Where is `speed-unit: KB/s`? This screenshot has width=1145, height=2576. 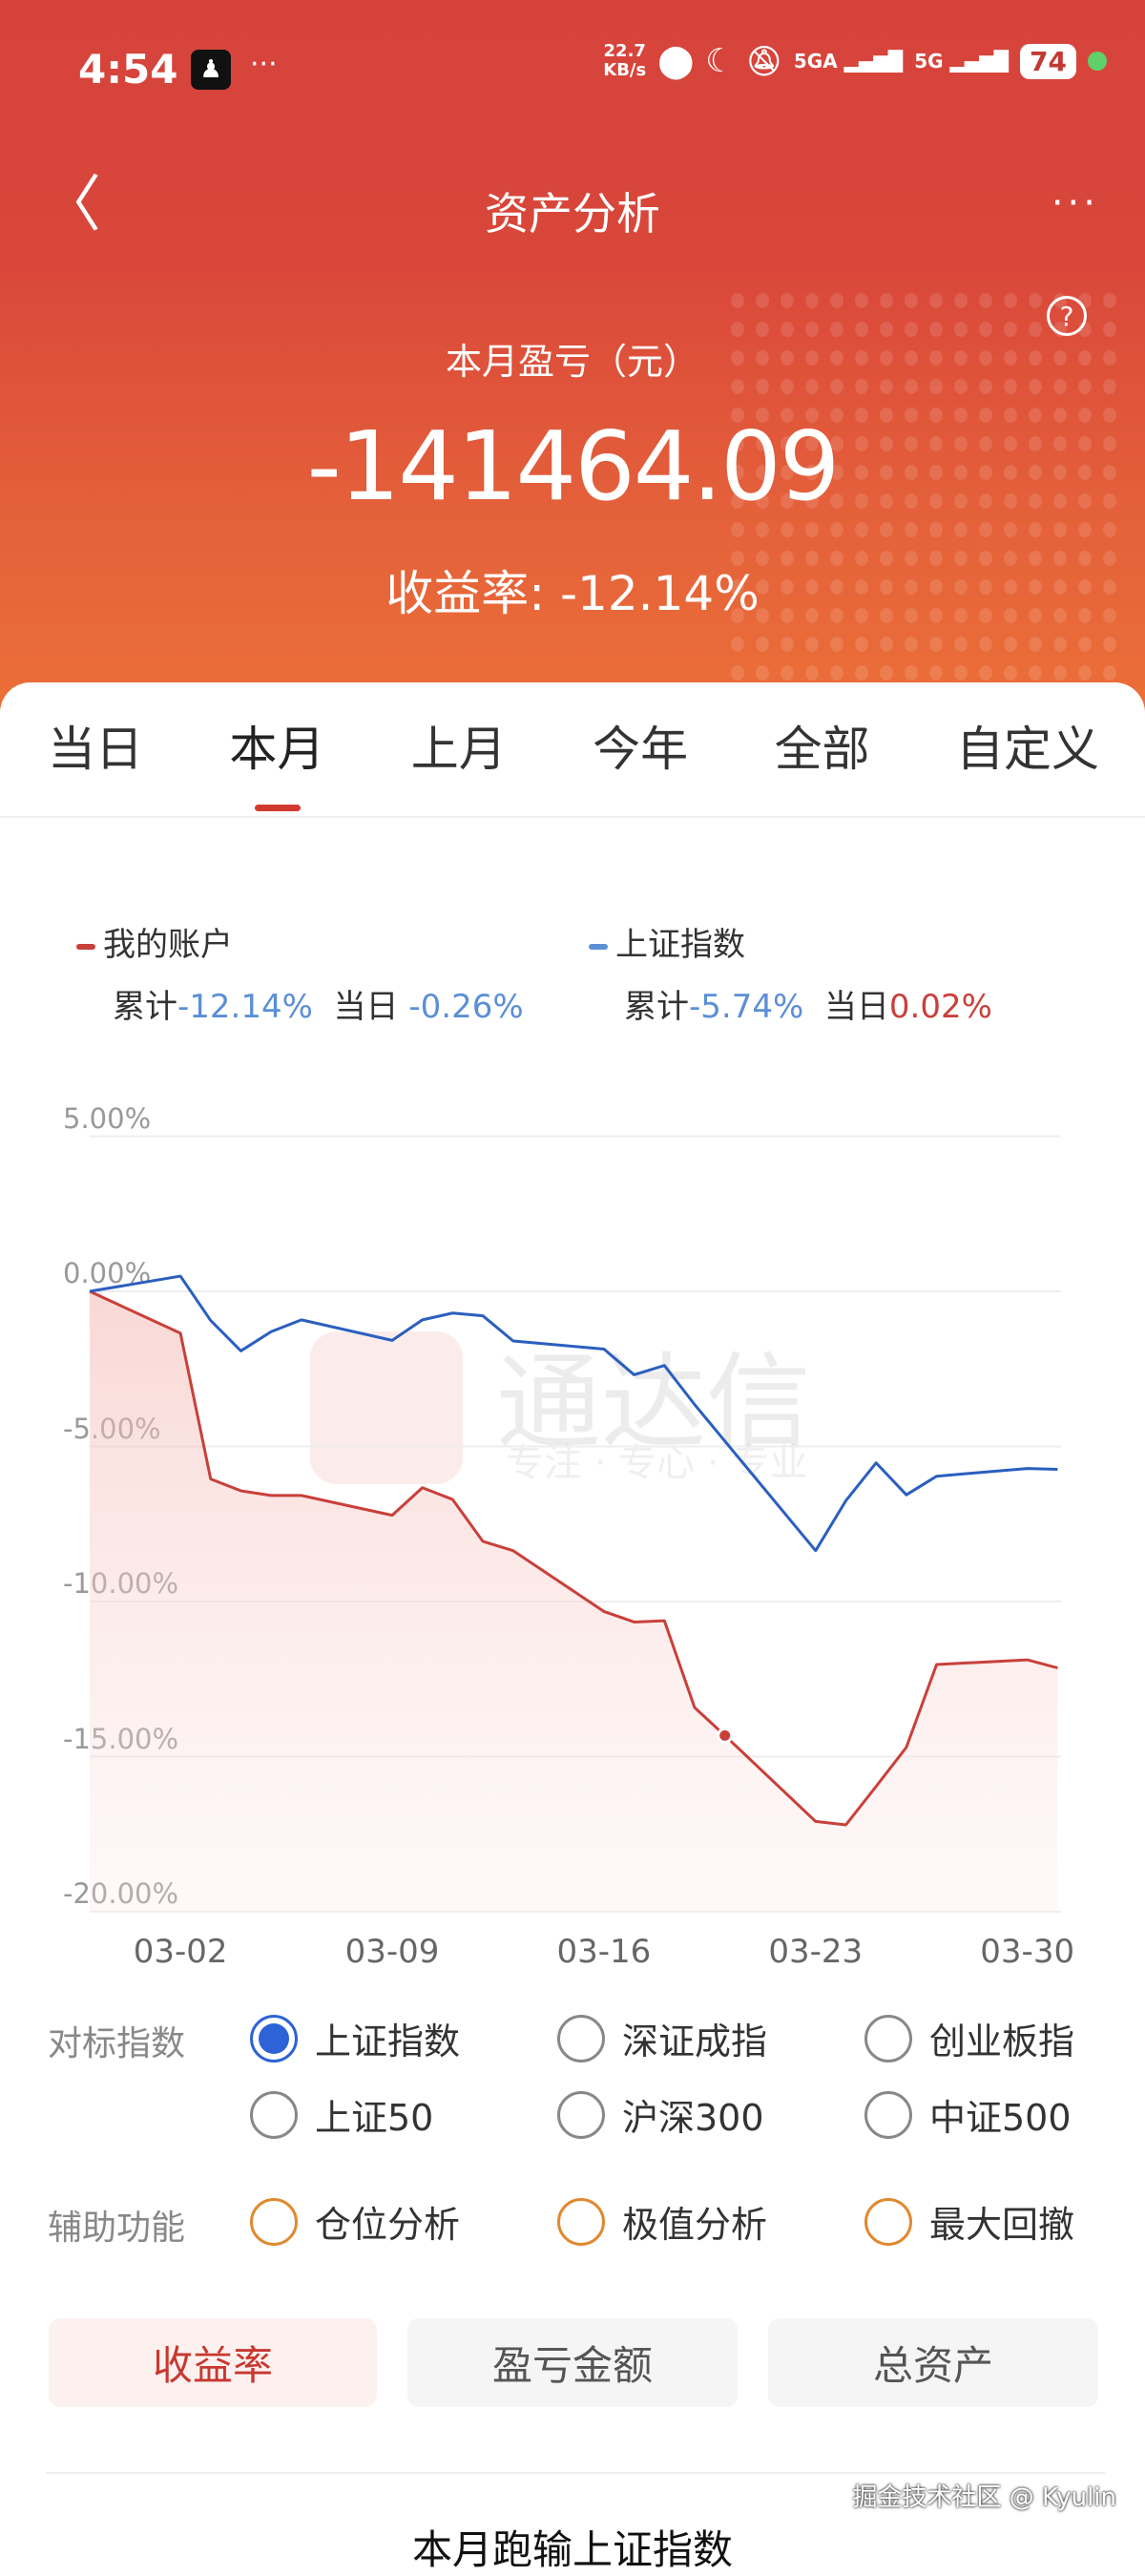 speed-unit: KB/s is located at coordinates (625, 70).